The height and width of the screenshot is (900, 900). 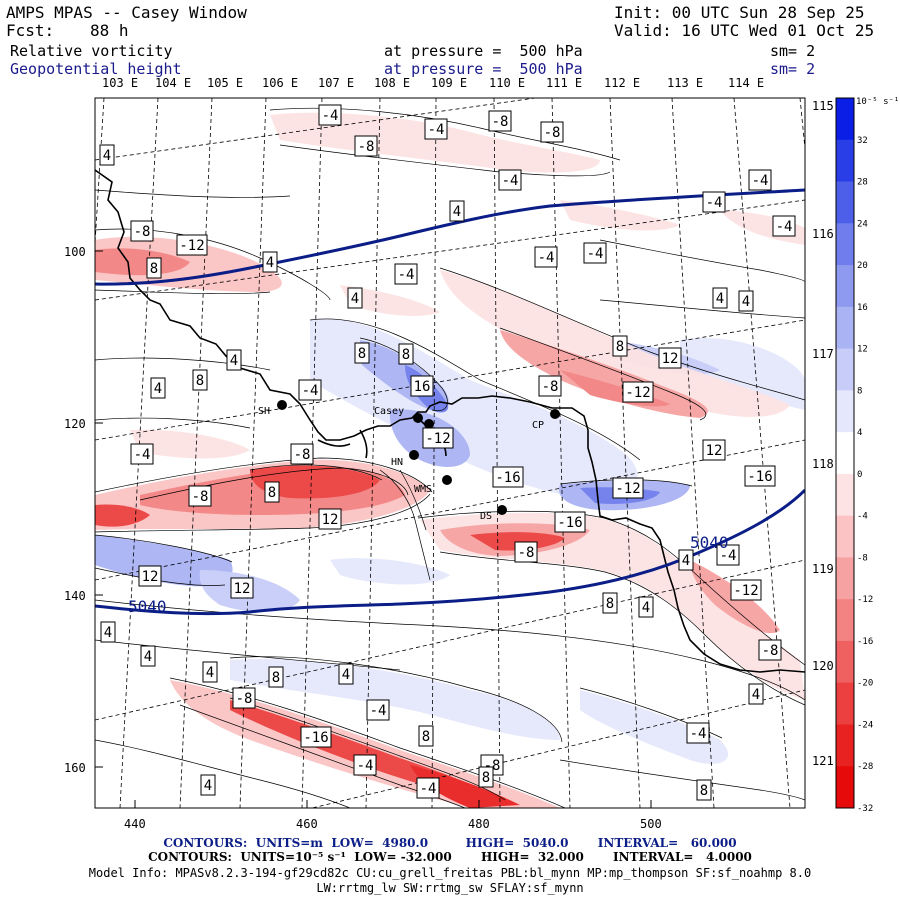 What do you see at coordinates (865, 725) in the screenshot?
I see `colorbar-tick-label: -24` at bounding box center [865, 725].